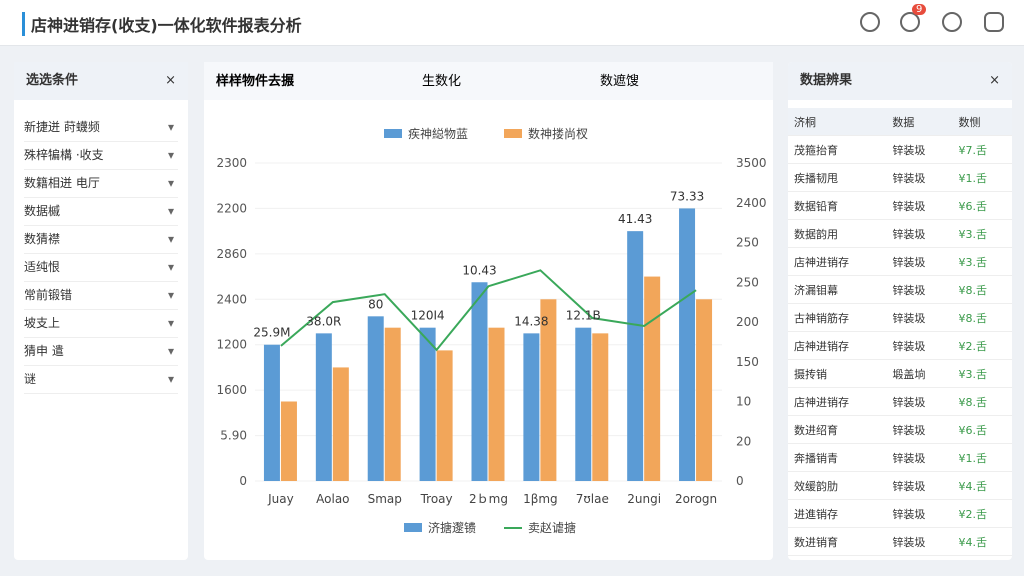 The width and height of the screenshot is (1024, 576). I want to click on cell: 数进绍育, so click(837, 429).